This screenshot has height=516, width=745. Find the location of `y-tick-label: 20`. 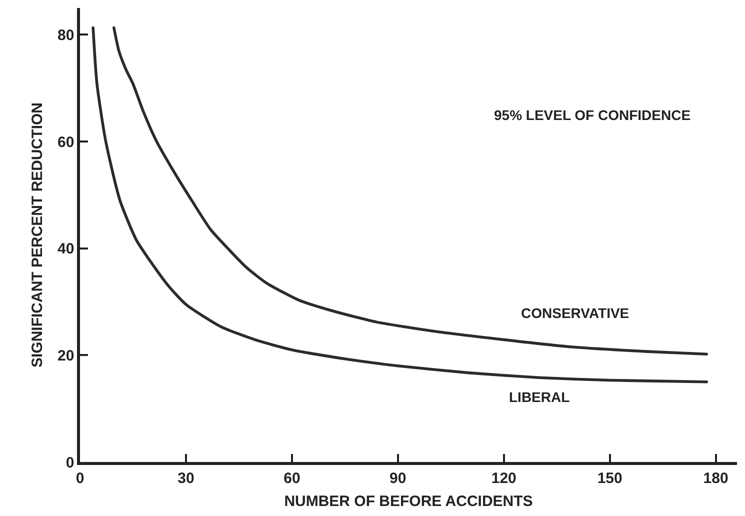

y-tick-label: 20 is located at coordinates (66, 355).